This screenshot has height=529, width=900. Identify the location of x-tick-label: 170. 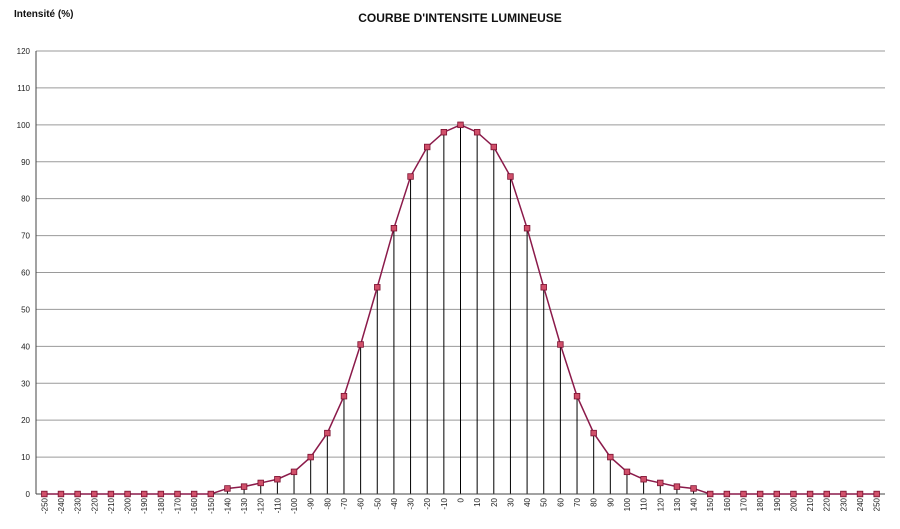
(744, 504).